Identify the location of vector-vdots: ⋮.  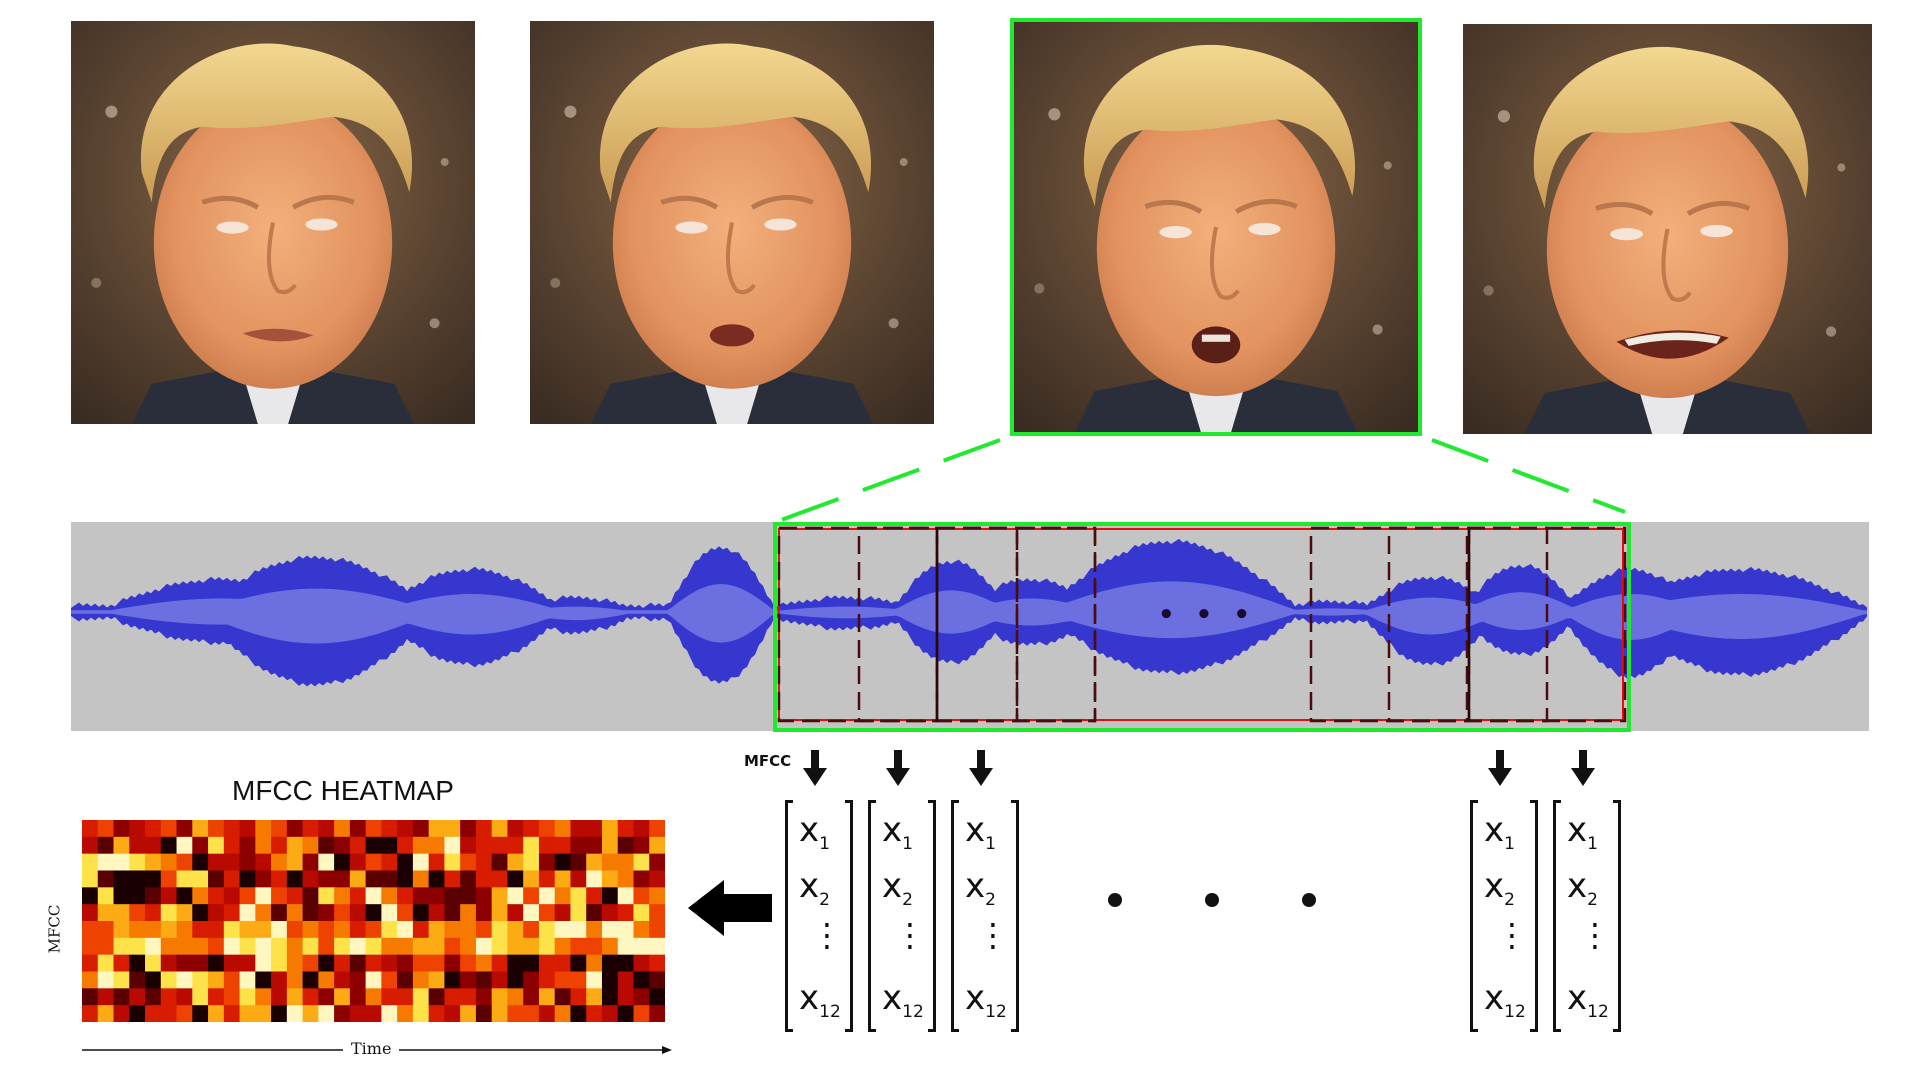
(827, 935).